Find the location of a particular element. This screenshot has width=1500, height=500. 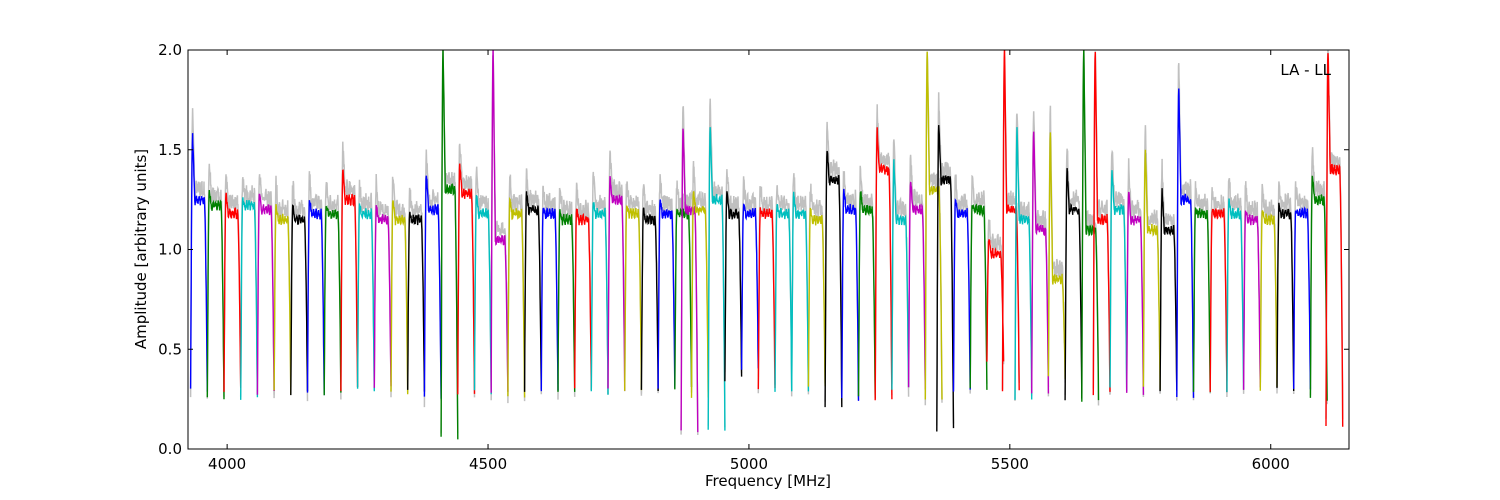

y-axis-label: Amplitude [arbitrary units] is located at coordinates (141, 249).